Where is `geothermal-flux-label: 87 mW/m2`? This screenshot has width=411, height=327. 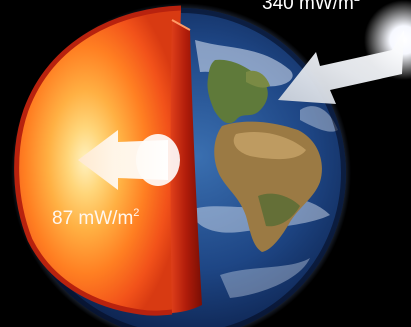 geothermal-flux-label: 87 mW/m2 is located at coordinates (95, 218).